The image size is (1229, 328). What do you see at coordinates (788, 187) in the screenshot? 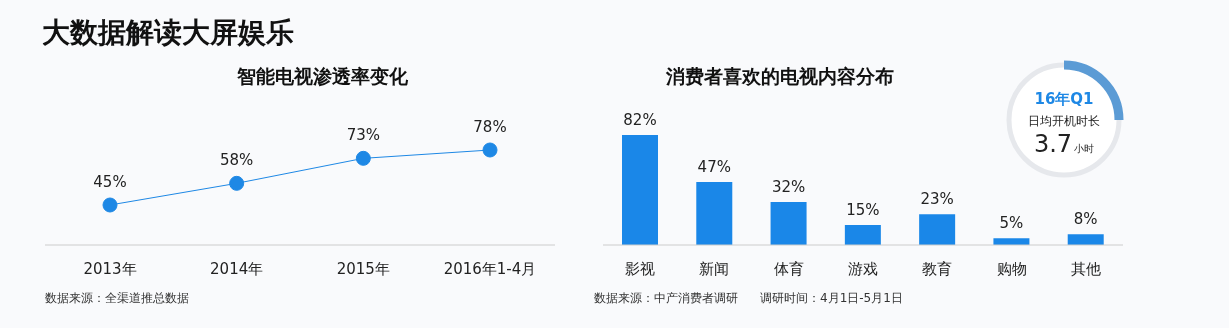
I see `data-label: 32%` at bounding box center [788, 187].